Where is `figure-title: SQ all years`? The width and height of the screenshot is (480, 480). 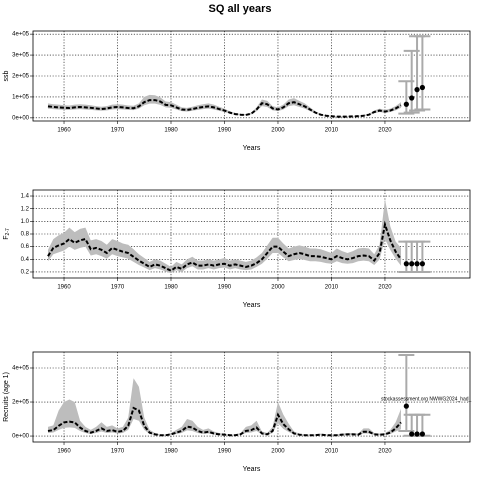 figure-title: SQ all years is located at coordinates (240, 9).